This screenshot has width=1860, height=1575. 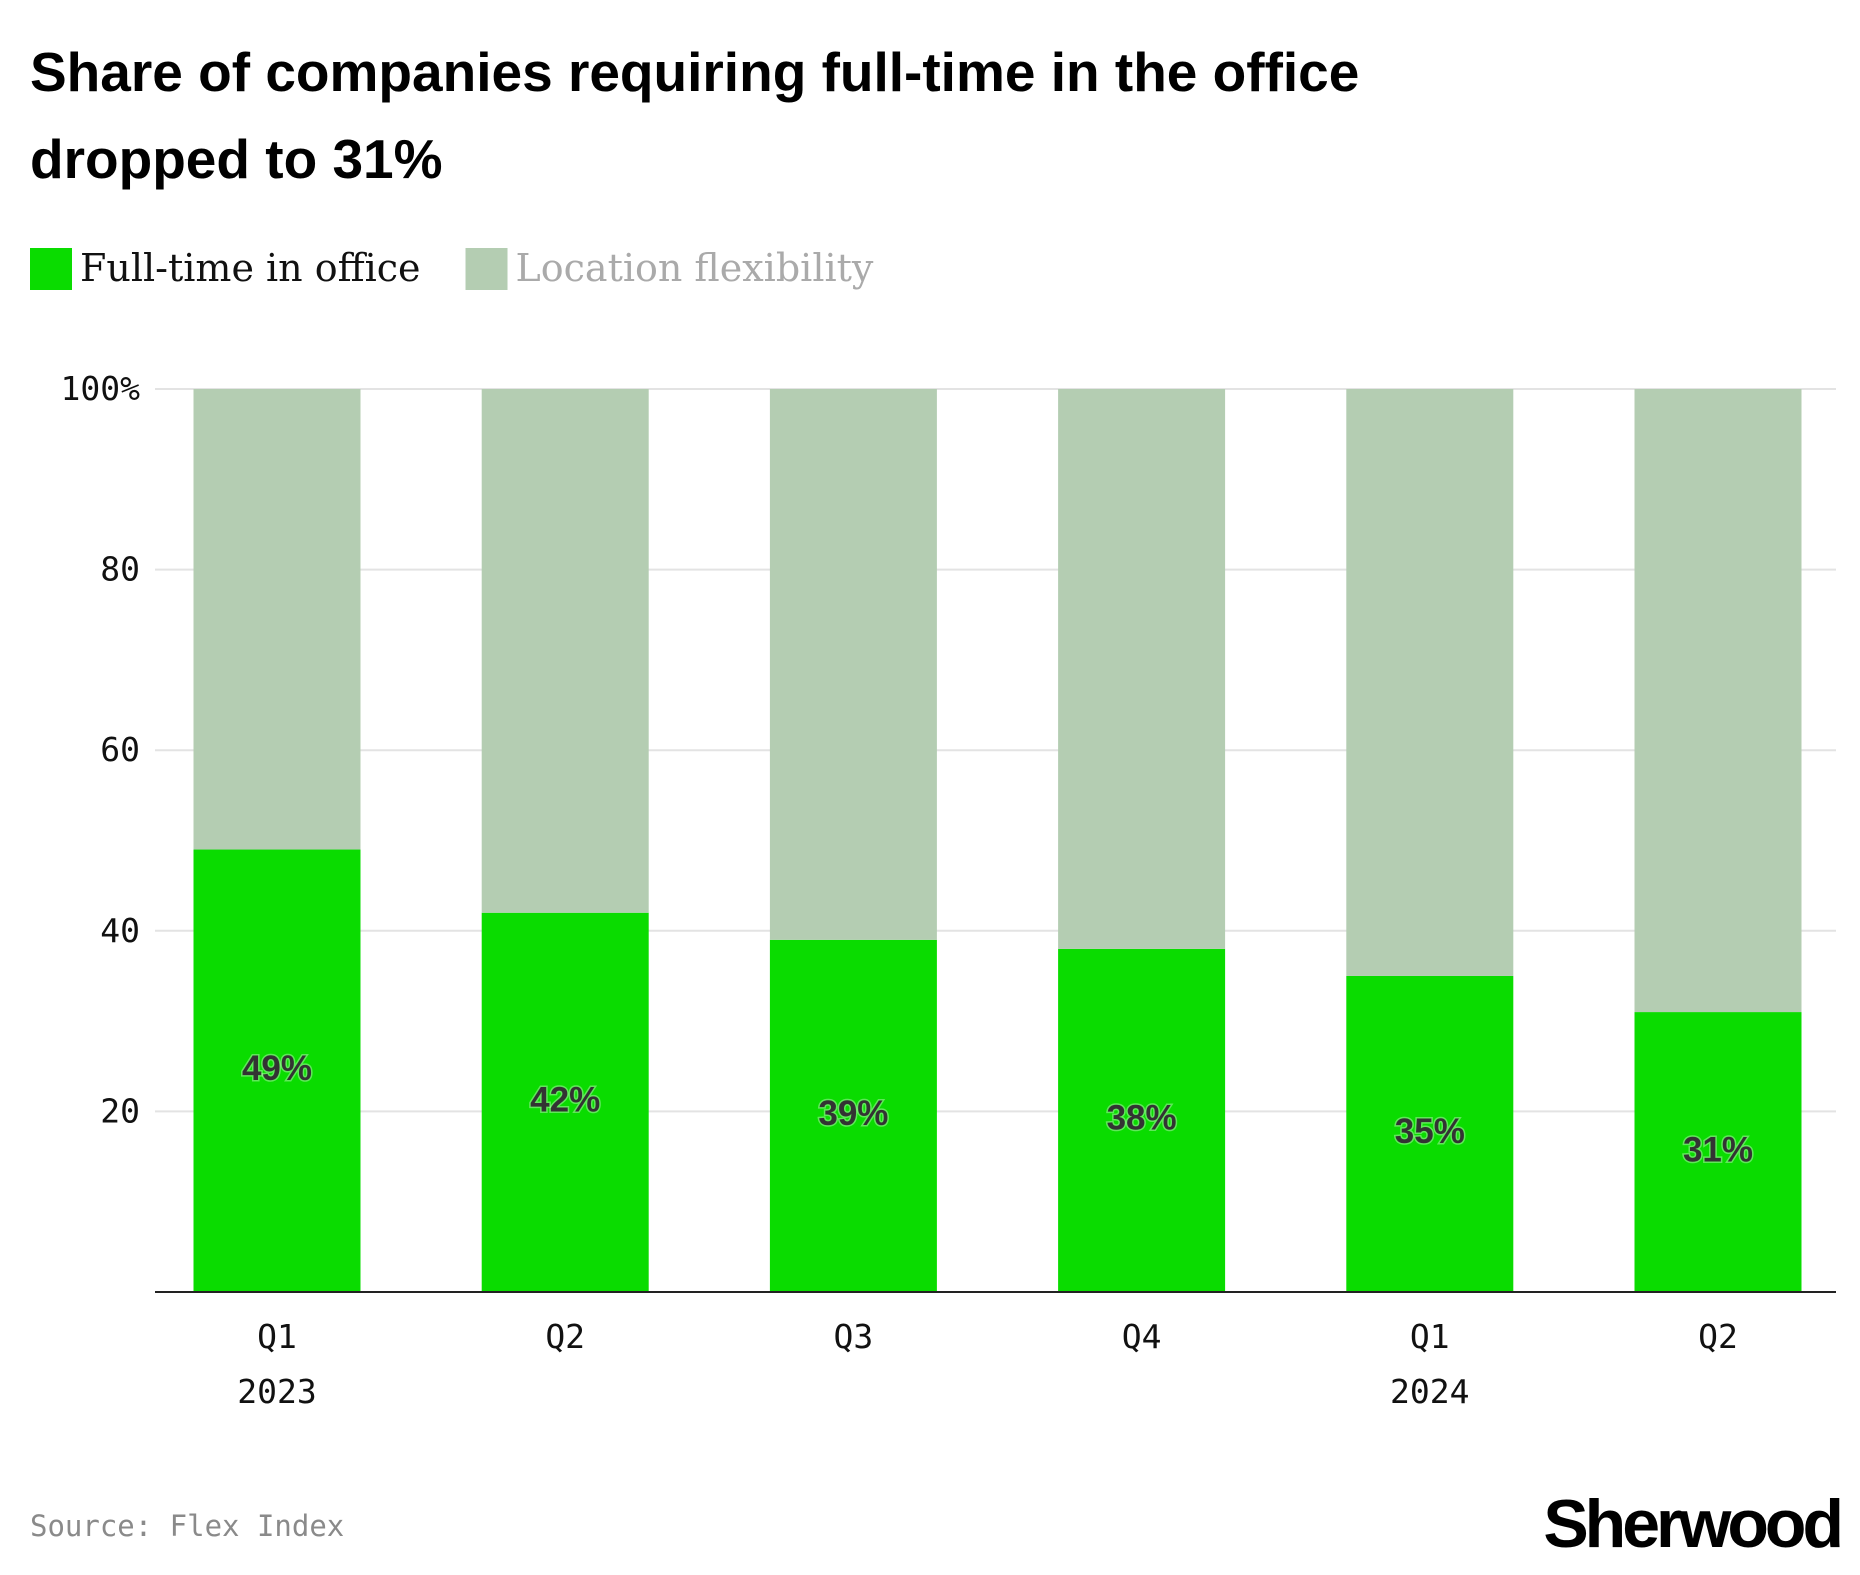 What do you see at coordinates (1142, 1336) in the screenshot?
I see `x-tick-label: Q4` at bounding box center [1142, 1336].